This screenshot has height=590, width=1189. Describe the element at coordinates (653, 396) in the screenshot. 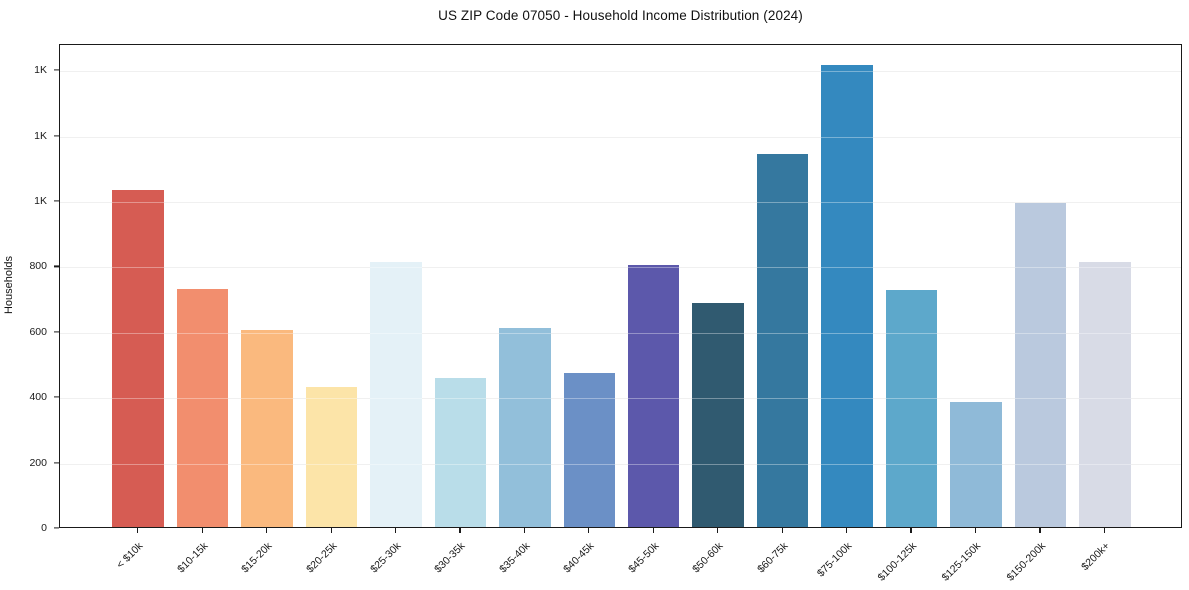

I see `bar-$45-50k` at that location.